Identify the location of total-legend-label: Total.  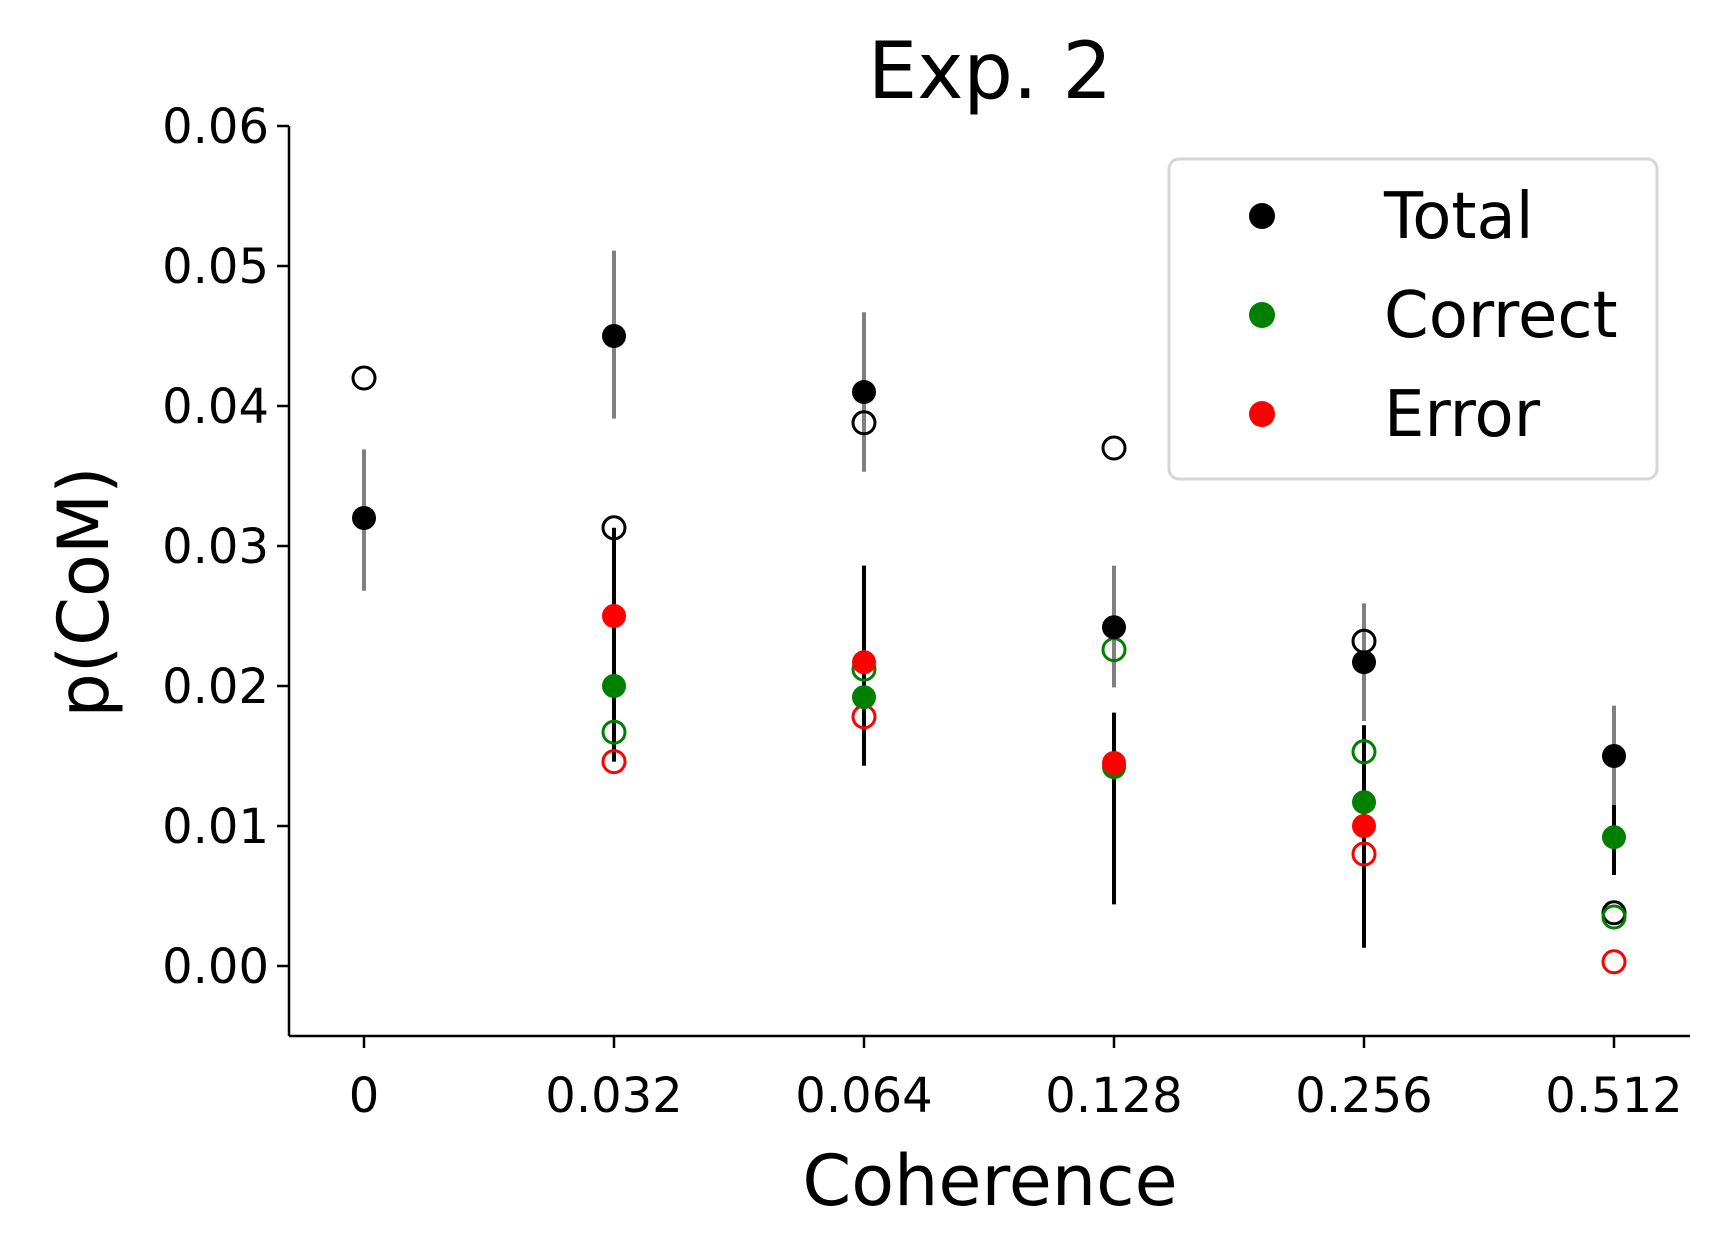
(1458, 217).